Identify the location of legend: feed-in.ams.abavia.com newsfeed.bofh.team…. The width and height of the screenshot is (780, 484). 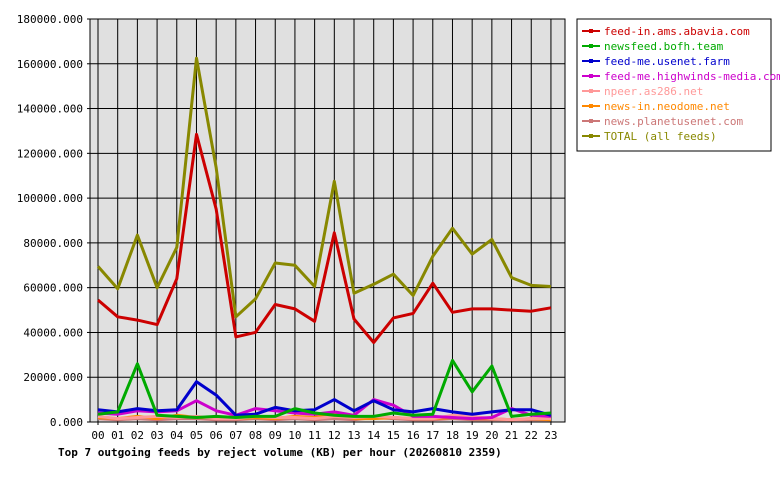
(678, 85).